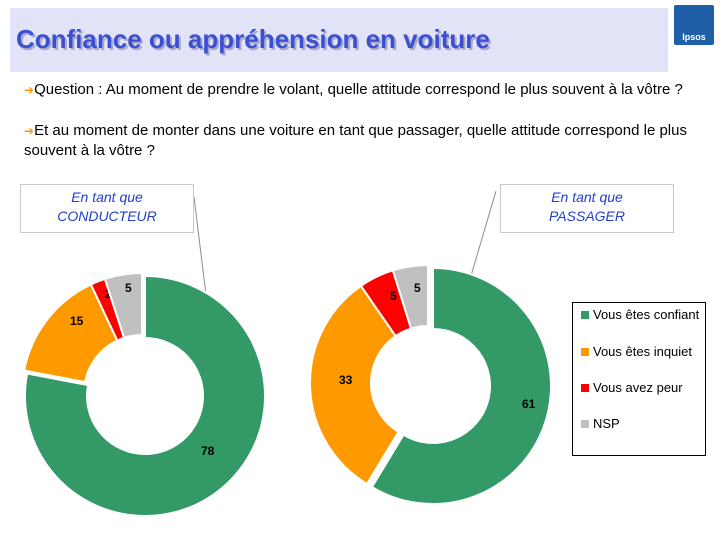  What do you see at coordinates (587, 216) in the screenshot?
I see `label-box-passager-line2: PASSAGER` at bounding box center [587, 216].